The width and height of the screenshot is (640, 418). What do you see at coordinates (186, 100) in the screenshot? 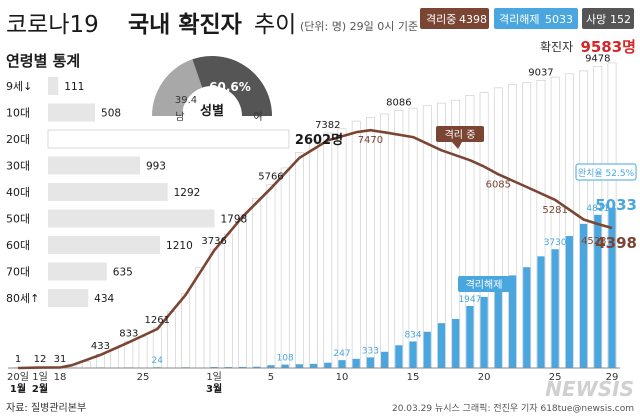
I see `gender-male-value: 39.4` at bounding box center [186, 100].